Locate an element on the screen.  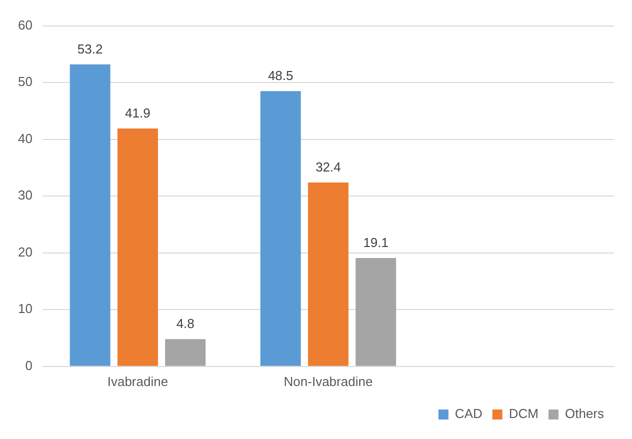
data-label: 41.9 is located at coordinates (137, 113).